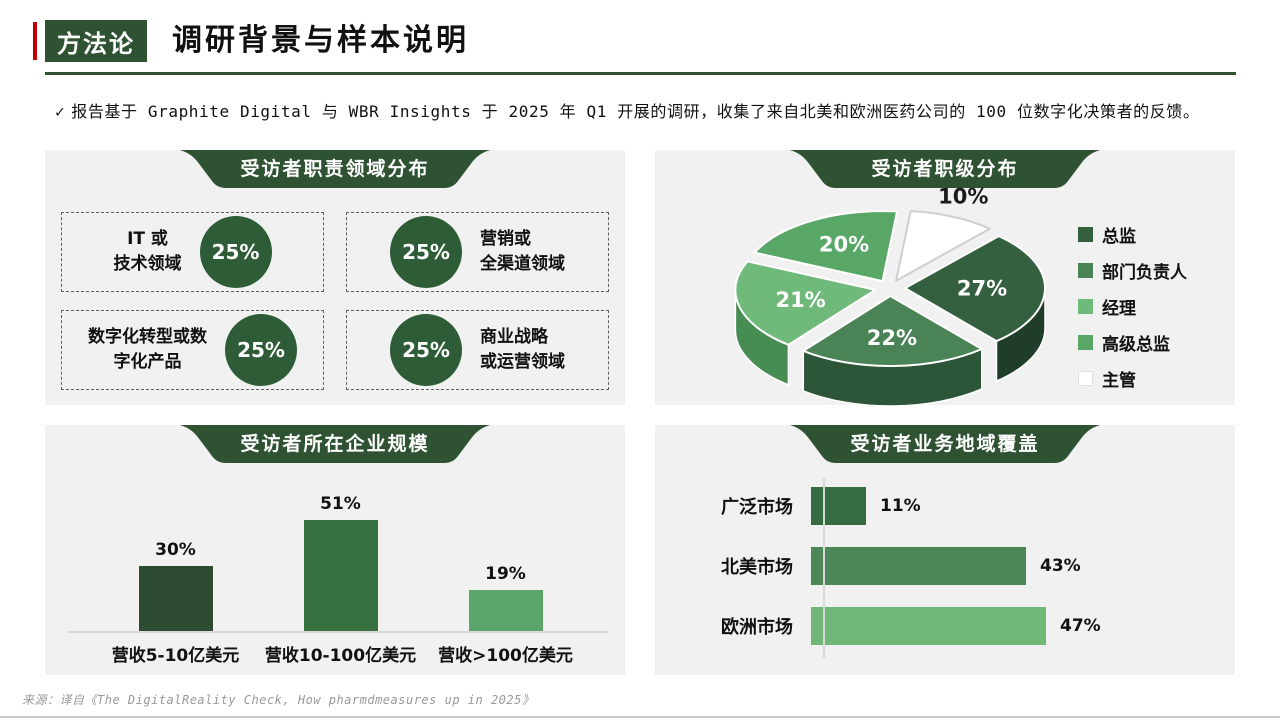  Describe the element at coordinates (982, 289) in the screenshot. I see `pie-slice-value: 27%` at that location.